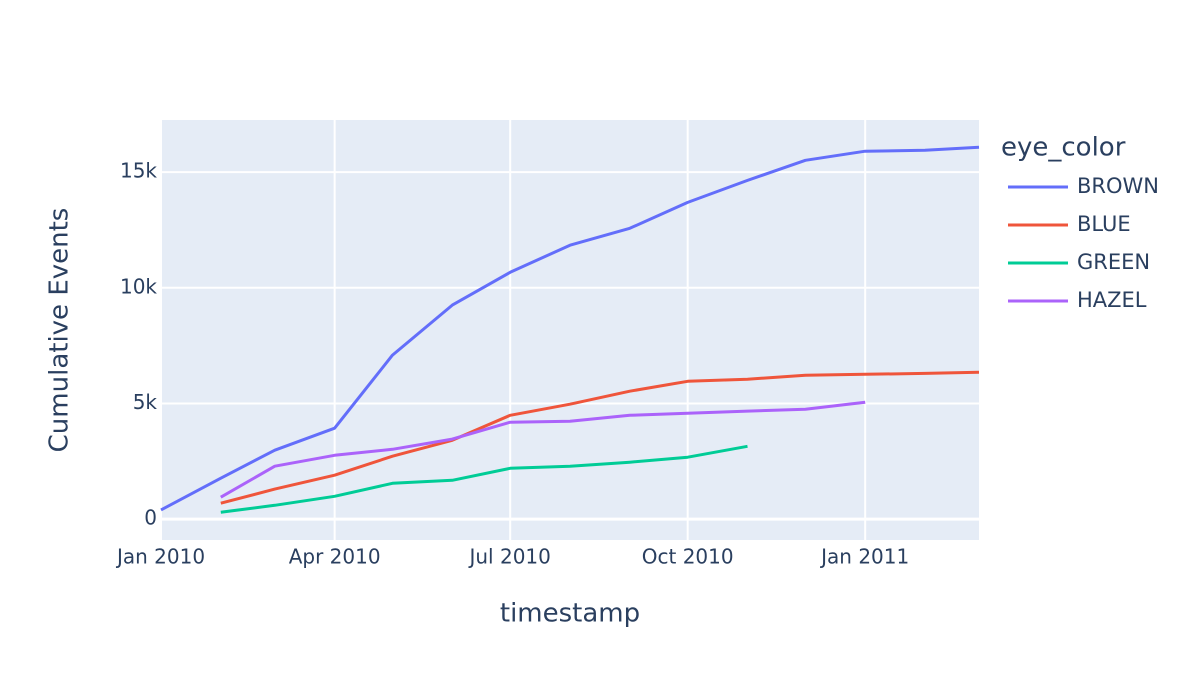  What do you see at coordinates (60, 330) in the screenshot?
I see `y-axis-title: Cumulative Events` at bounding box center [60, 330].